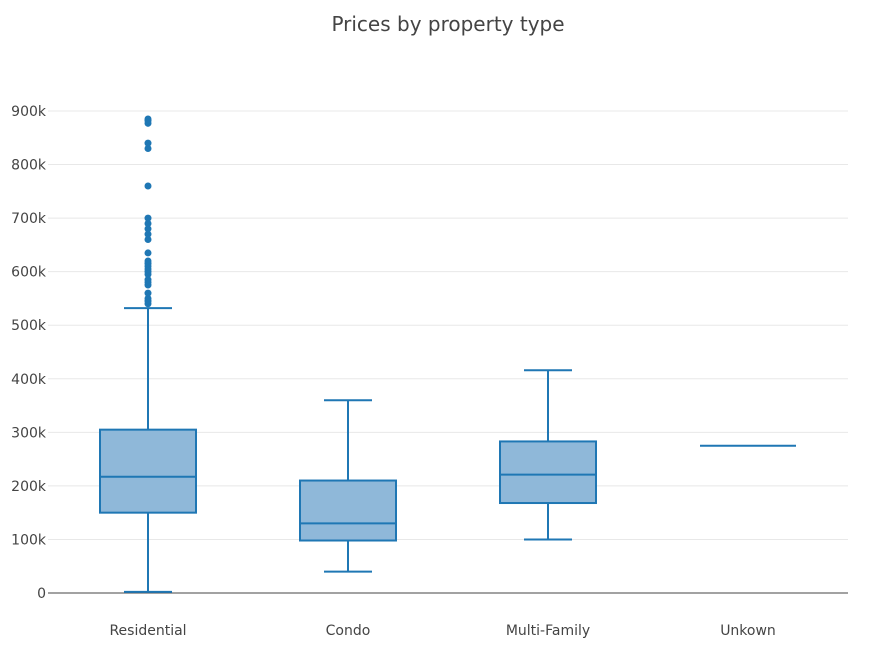 This screenshot has width=881, height=653. Describe the element at coordinates (29, 353) in the screenshot. I see `y-axis-tick-labels: 0 100k 200k 300k 400k 500k 600k 700k 800k 900k` at that location.